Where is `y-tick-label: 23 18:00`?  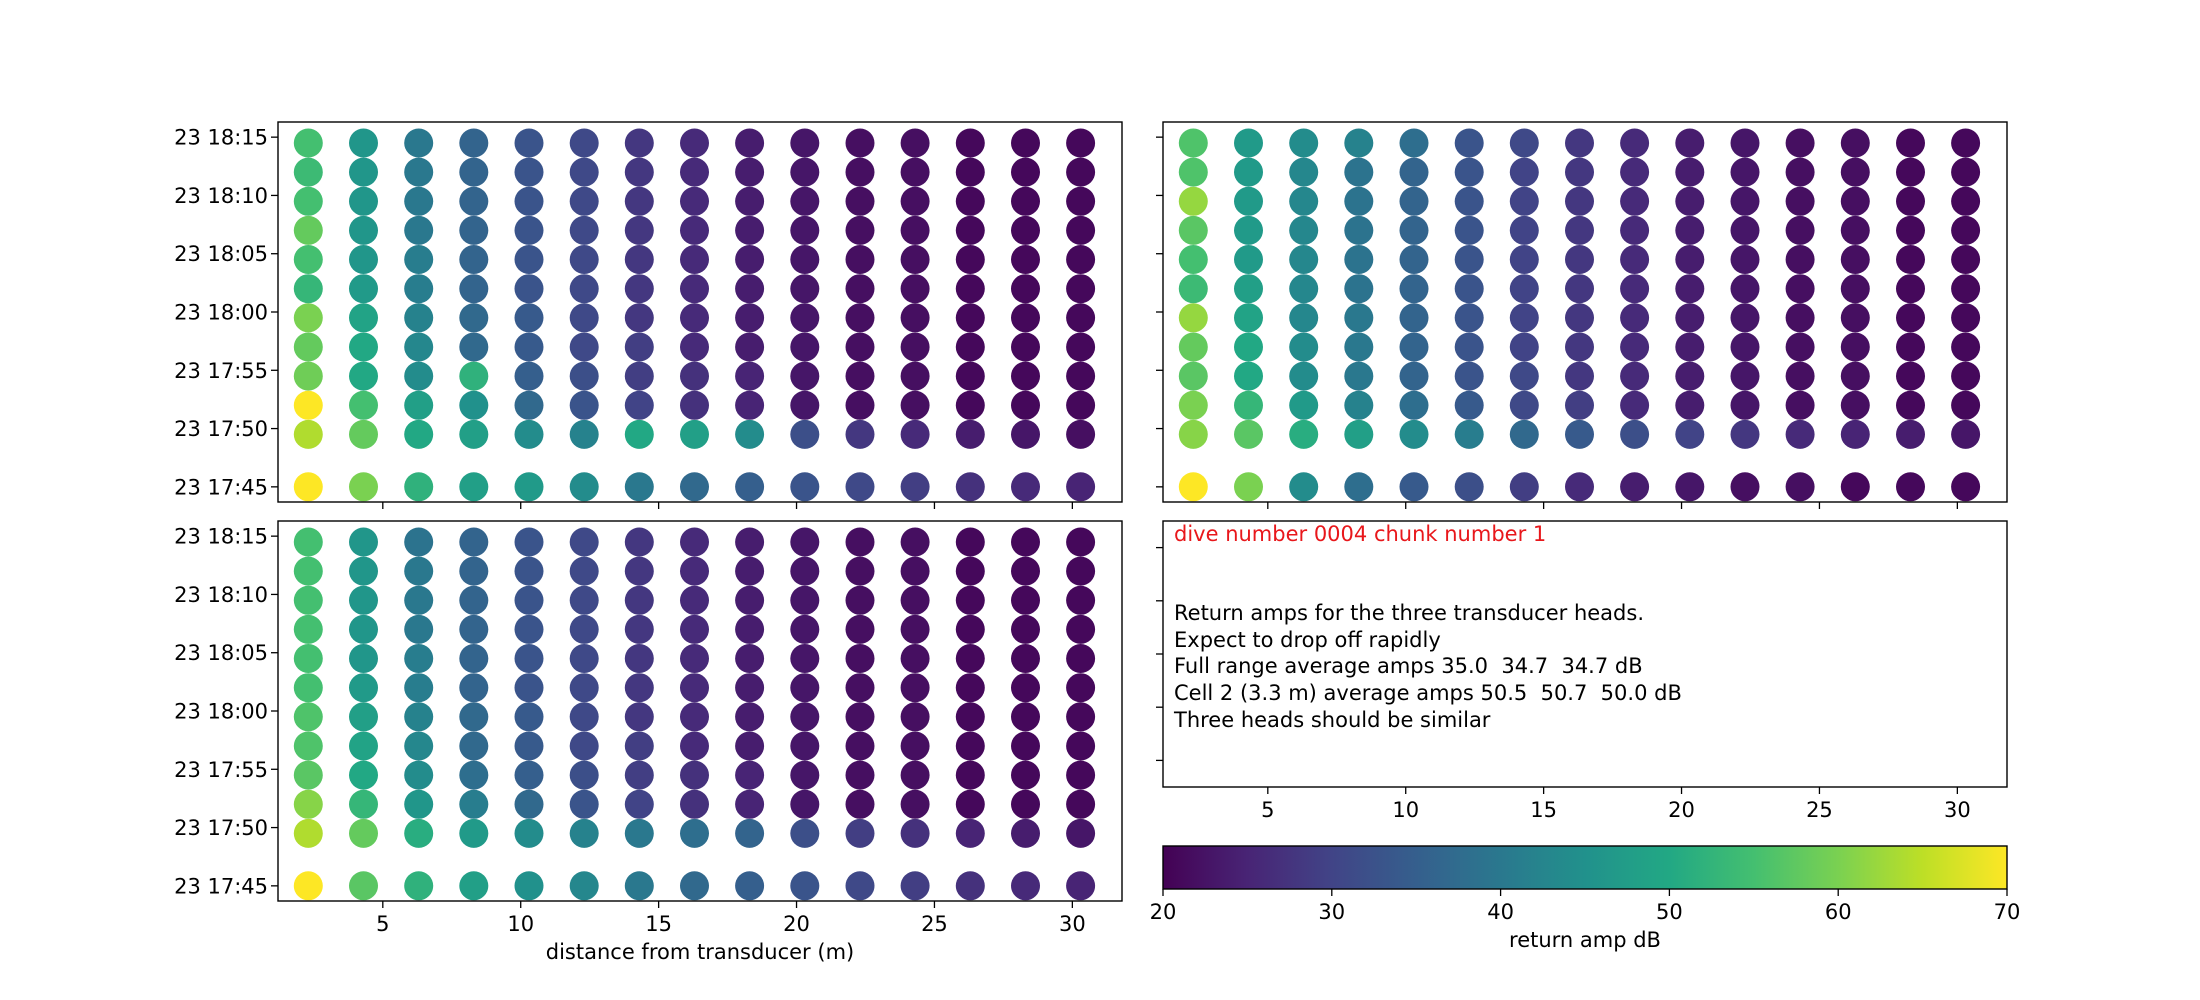 y-tick-label: 23 18:00 is located at coordinates (221, 313).